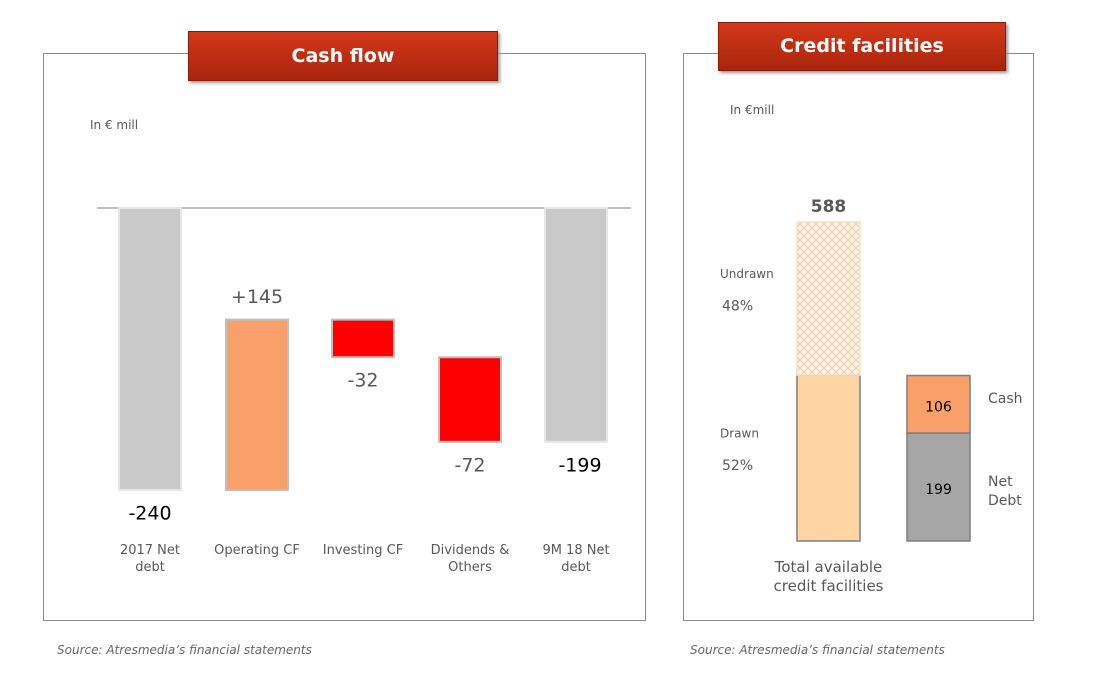  I want to click on value-label: -32, so click(362, 381).